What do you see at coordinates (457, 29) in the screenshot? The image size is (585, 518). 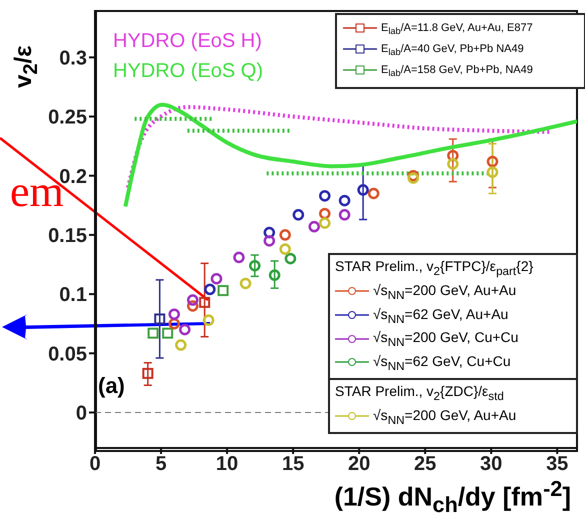 I see `legend-label: E$_{lab}$/A=11.8 GeV, Au+Au, E877` at bounding box center [457, 29].